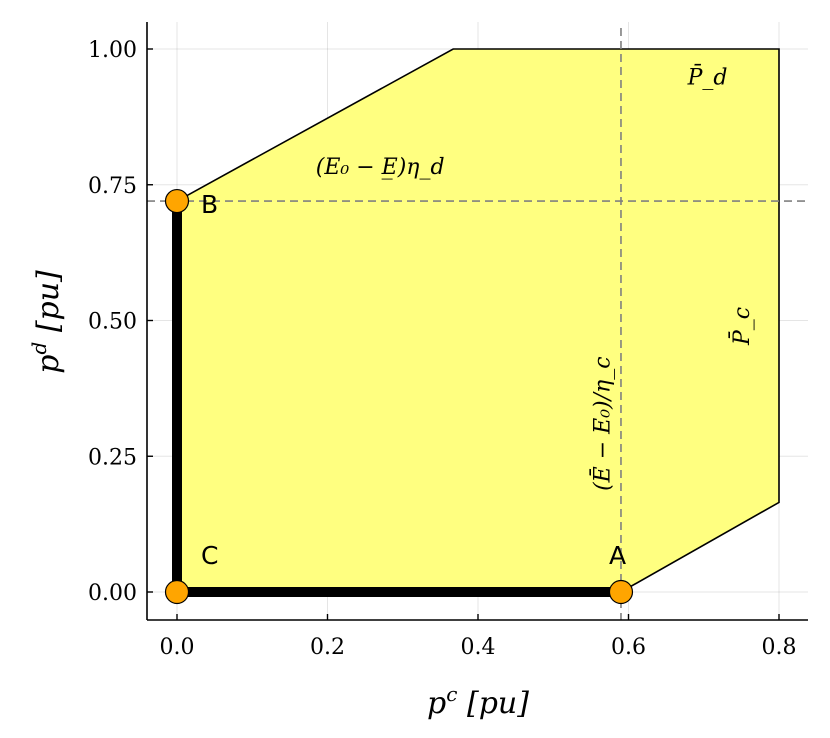 The image size is (830, 738). I want to click on y-tick-label-0: 0.00, so click(112, 593).